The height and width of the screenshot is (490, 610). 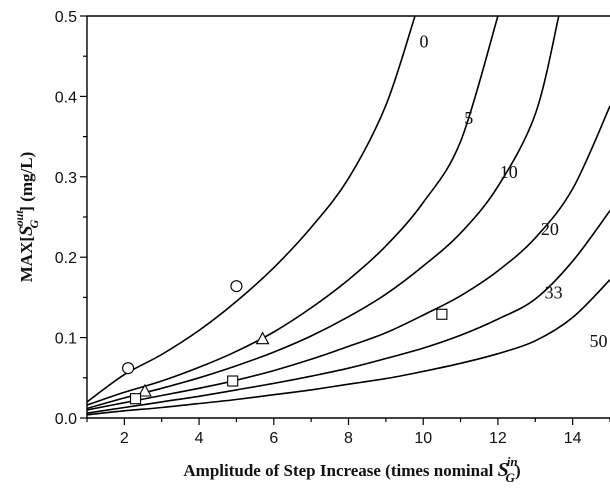 What do you see at coordinates (550, 229) in the screenshot?
I see `curve-label-20: 20` at bounding box center [550, 229].